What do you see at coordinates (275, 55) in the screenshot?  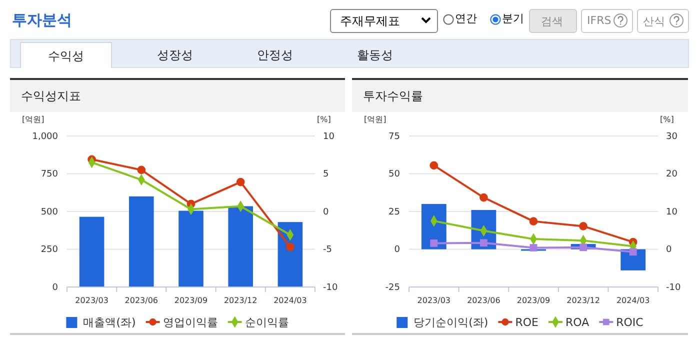 I see `text: 안정성` at bounding box center [275, 55].